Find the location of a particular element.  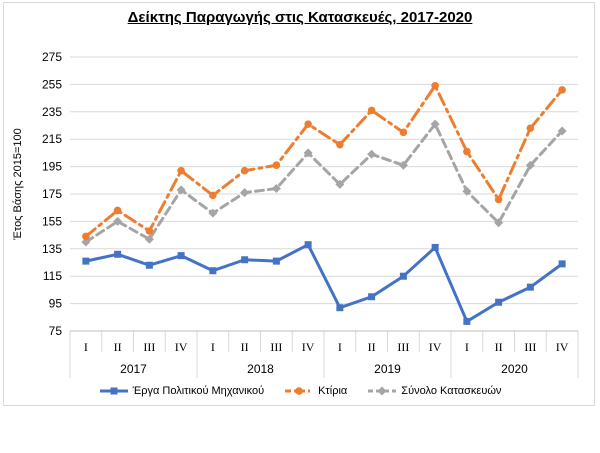

y-tick-label: 255 is located at coordinates (52, 84).